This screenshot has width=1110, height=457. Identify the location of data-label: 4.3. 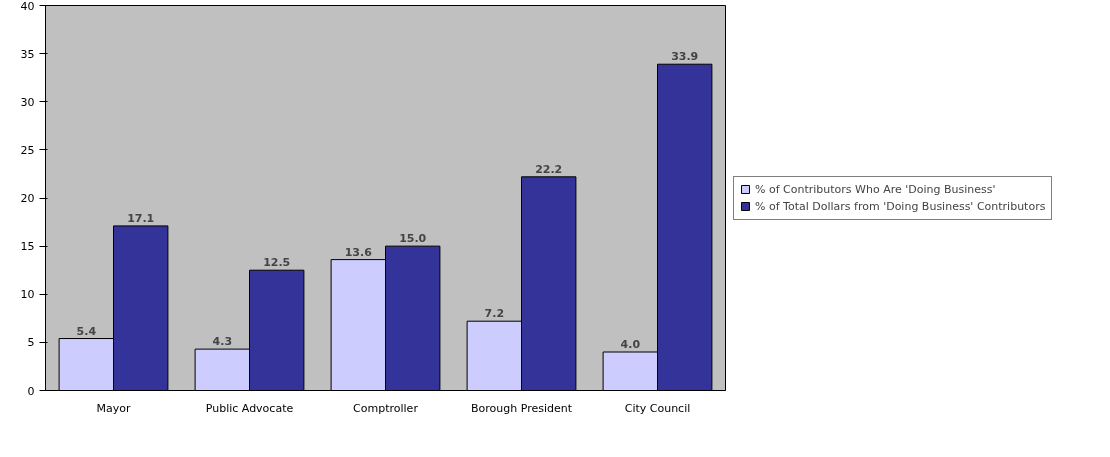
(222, 342).